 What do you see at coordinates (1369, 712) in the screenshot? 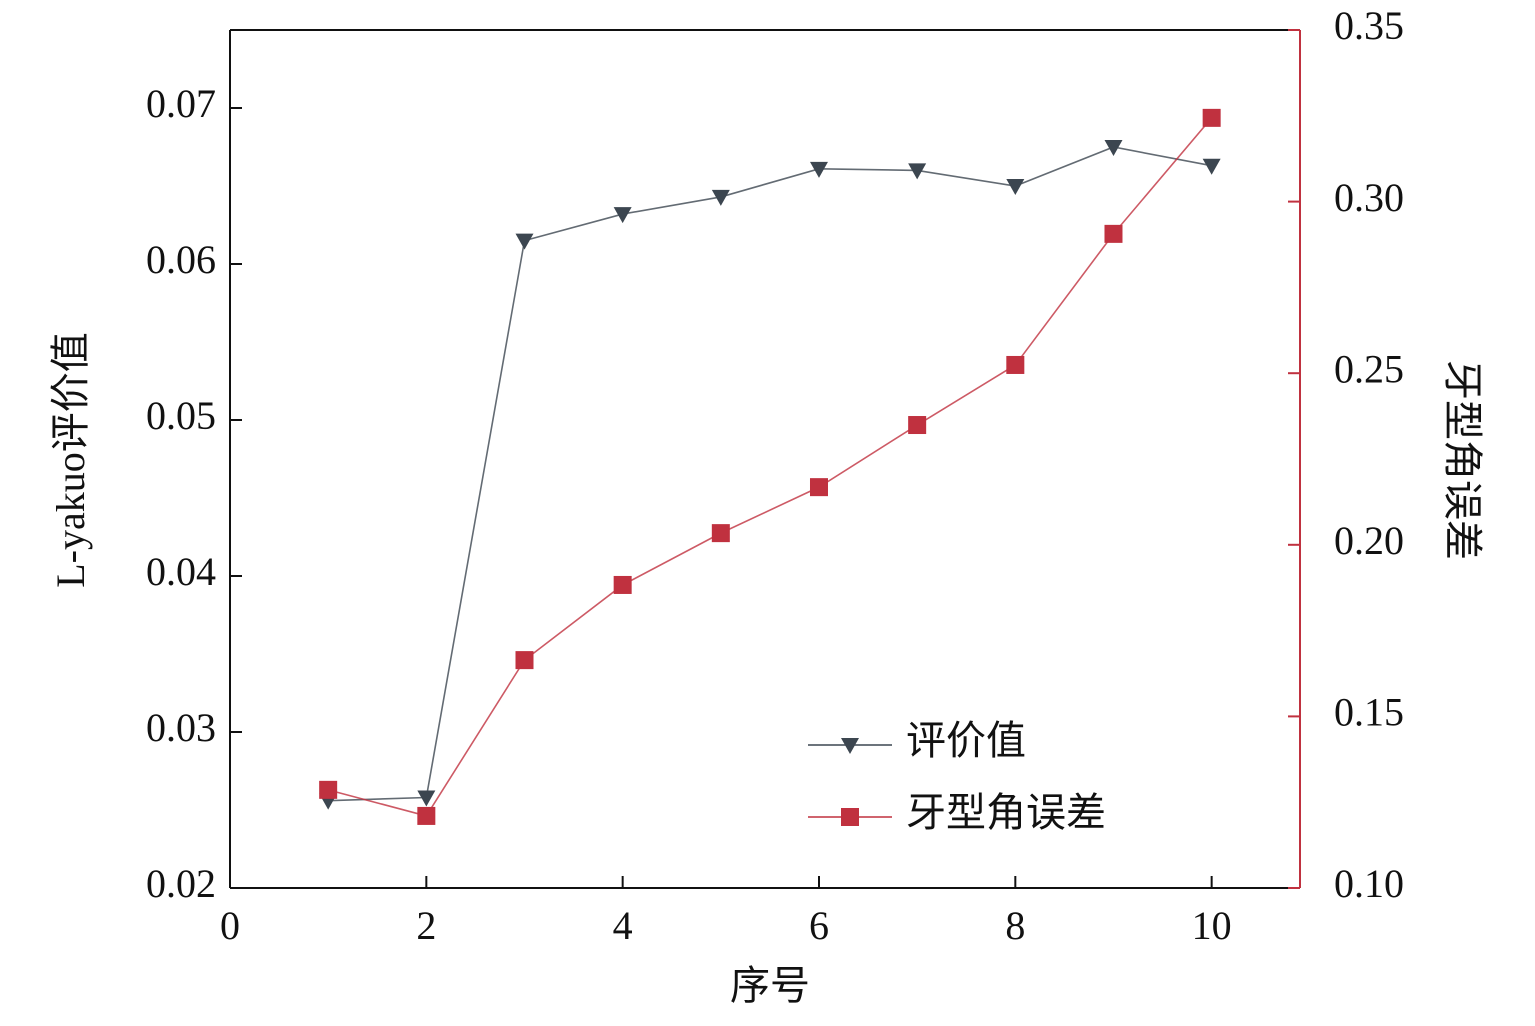
I see `y2-tick-label: 0.15` at bounding box center [1369, 712].